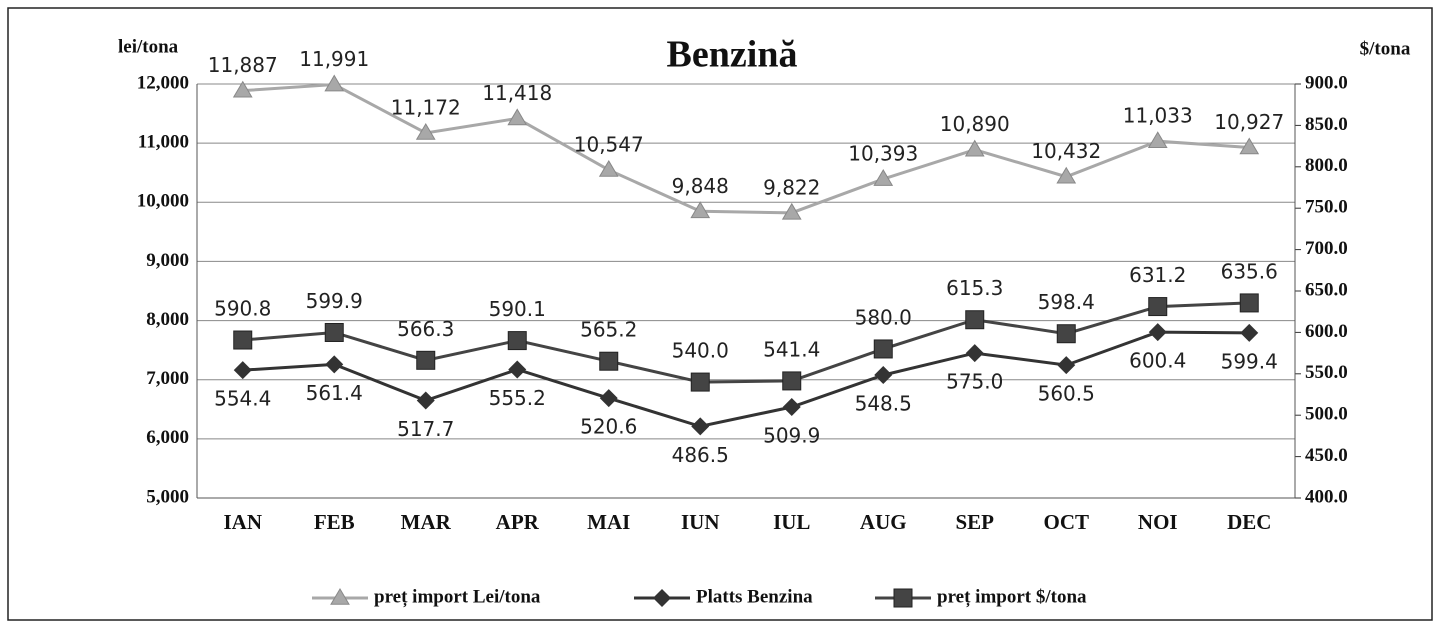  What do you see at coordinates (167, 260) in the screenshot?
I see `y-tick-label: 9,000` at bounding box center [167, 260].